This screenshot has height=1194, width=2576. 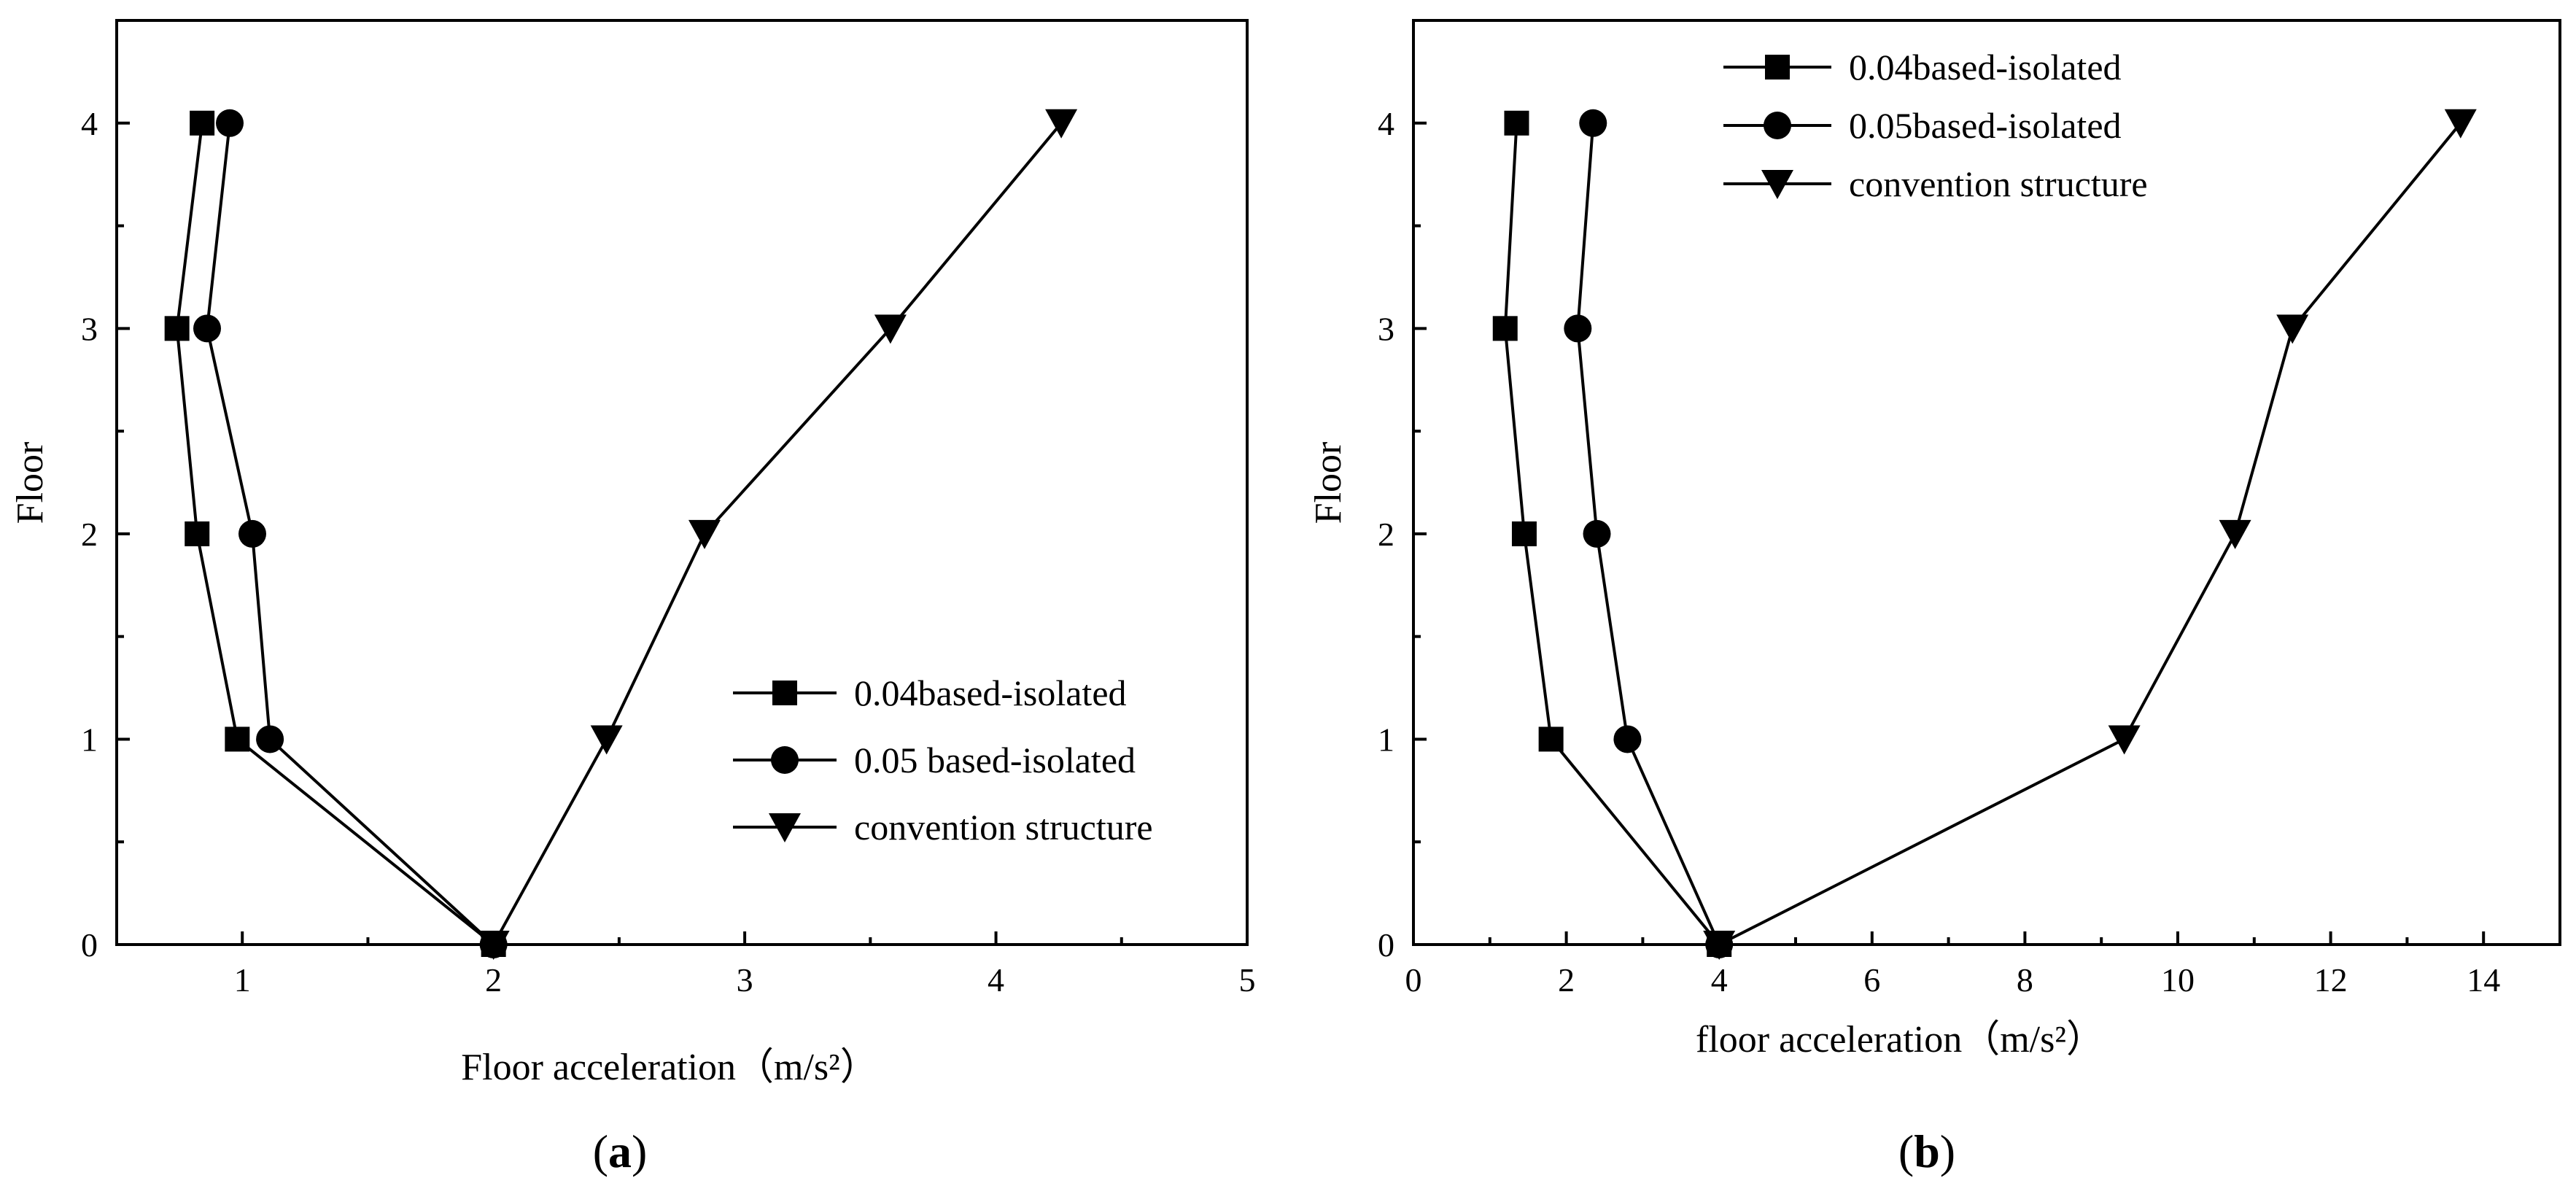 What do you see at coordinates (1986, 125) in the screenshot?
I see `legend-label: 0.05based-isolated` at bounding box center [1986, 125].